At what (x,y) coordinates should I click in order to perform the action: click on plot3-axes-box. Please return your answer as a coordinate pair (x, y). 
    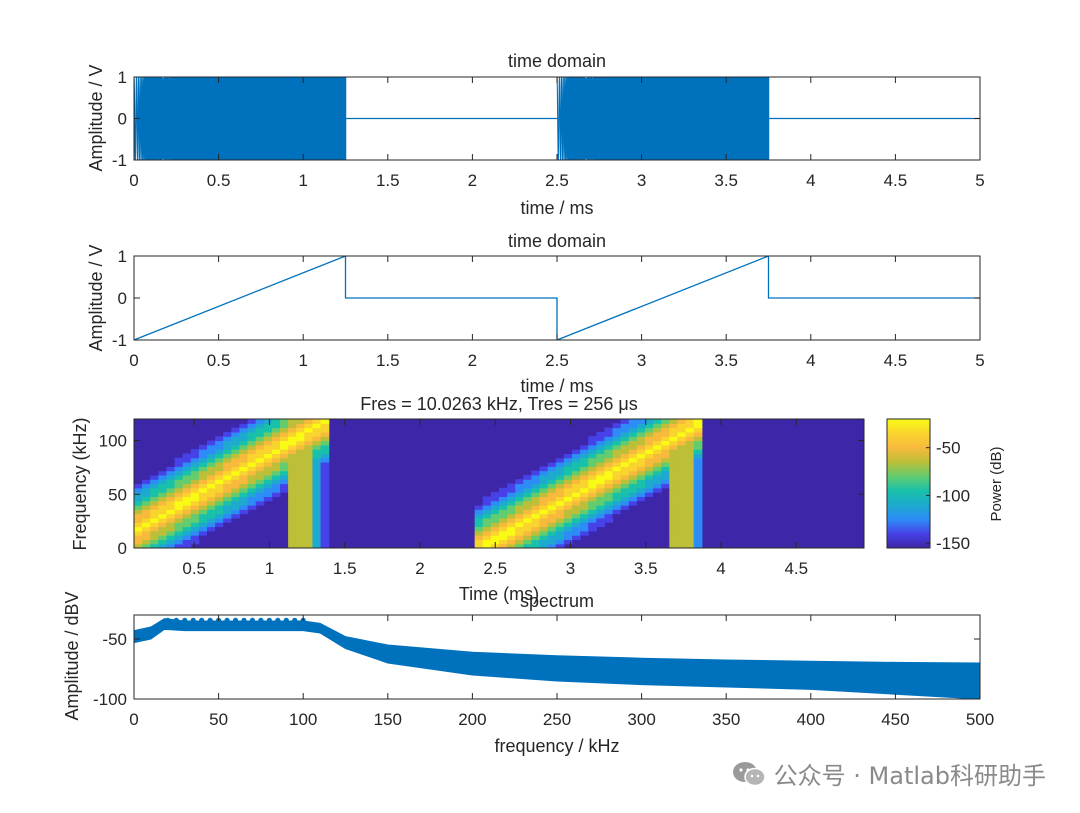
    Looking at the image, I should click on (499, 483).